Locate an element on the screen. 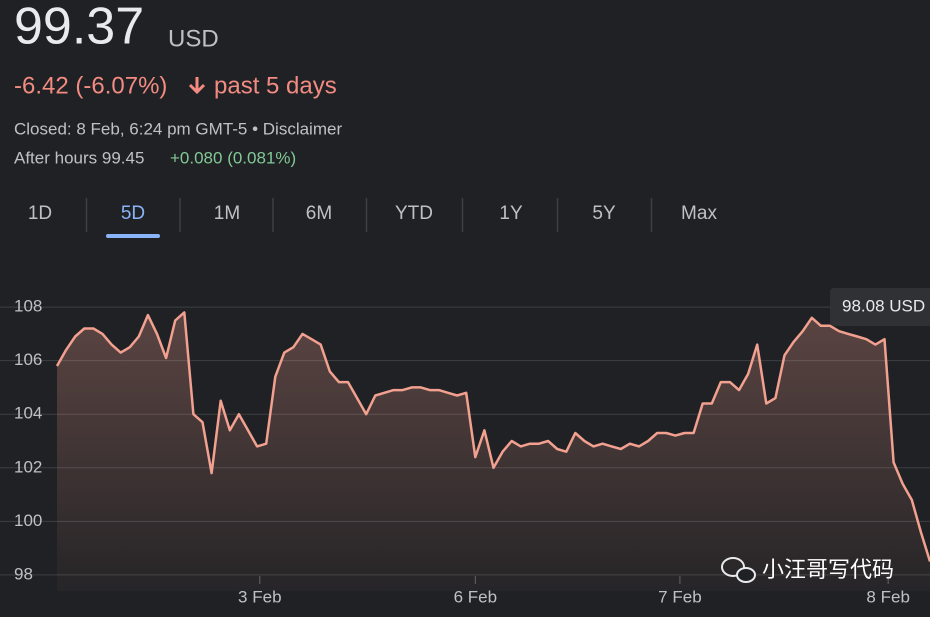  range-tabs: 1D 5D 1M 6M YTD 1Y 5Y Max is located at coordinates (372, 218).